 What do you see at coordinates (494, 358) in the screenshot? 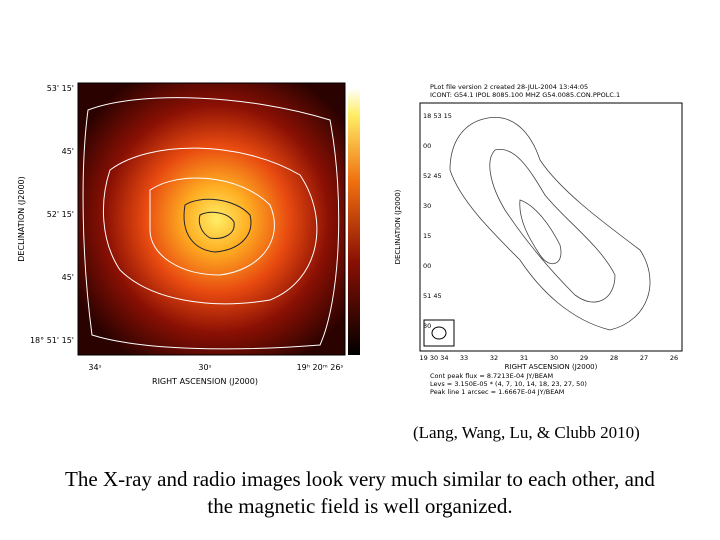
I see `right-x-tick-label: 32` at bounding box center [494, 358].